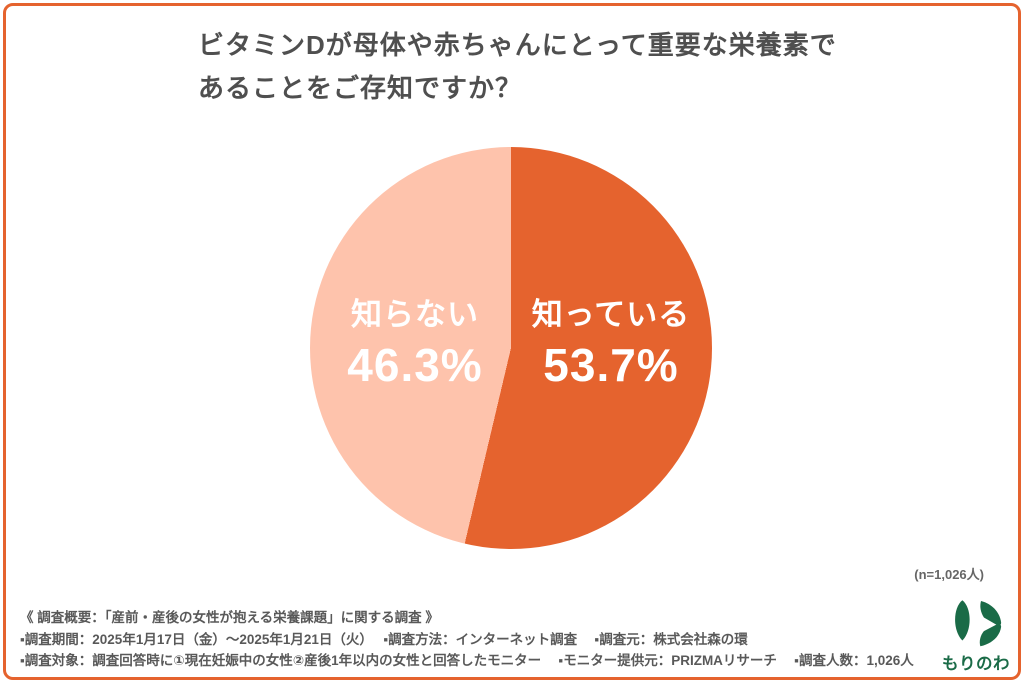 The height and width of the screenshot is (683, 1024). What do you see at coordinates (229, 617) in the screenshot?
I see `survey-heading: 《 調査概要：「産前・産後の女性が抱える栄養課題」に関する調査 》` at bounding box center [229, 617].